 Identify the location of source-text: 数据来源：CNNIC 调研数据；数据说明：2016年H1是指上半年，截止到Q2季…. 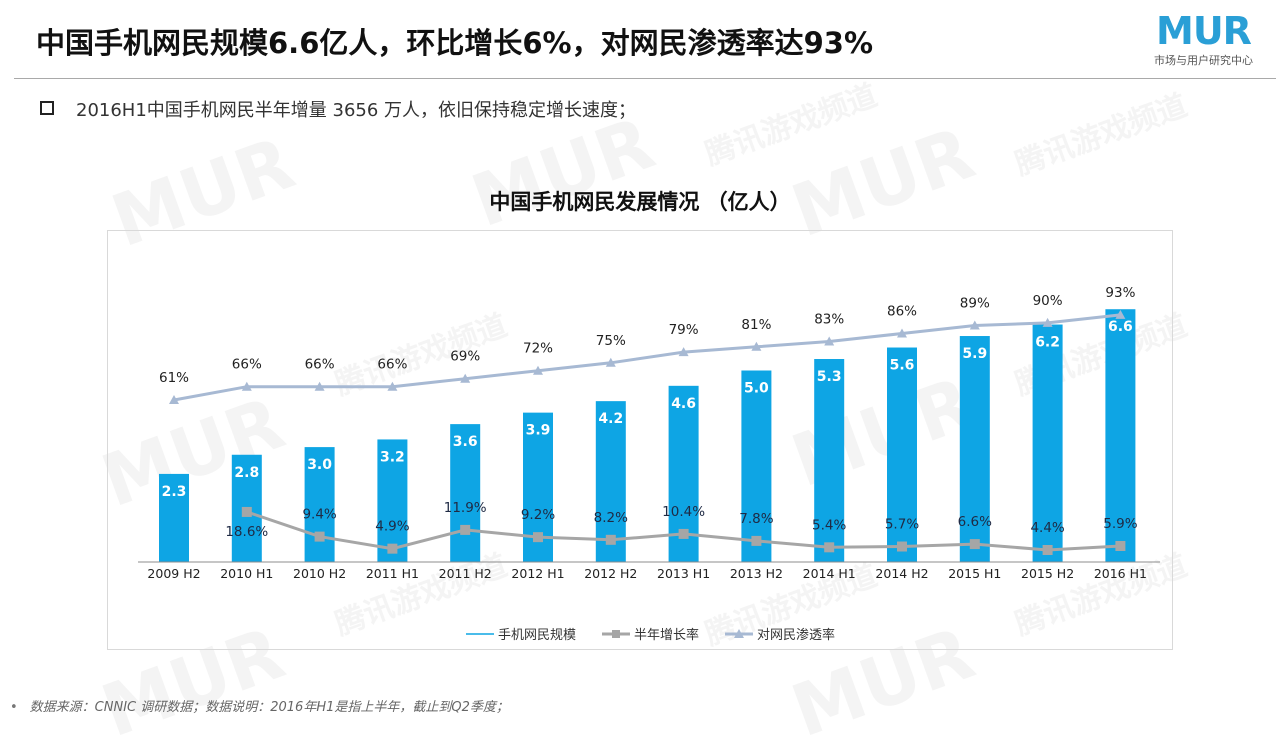
(269, 707).